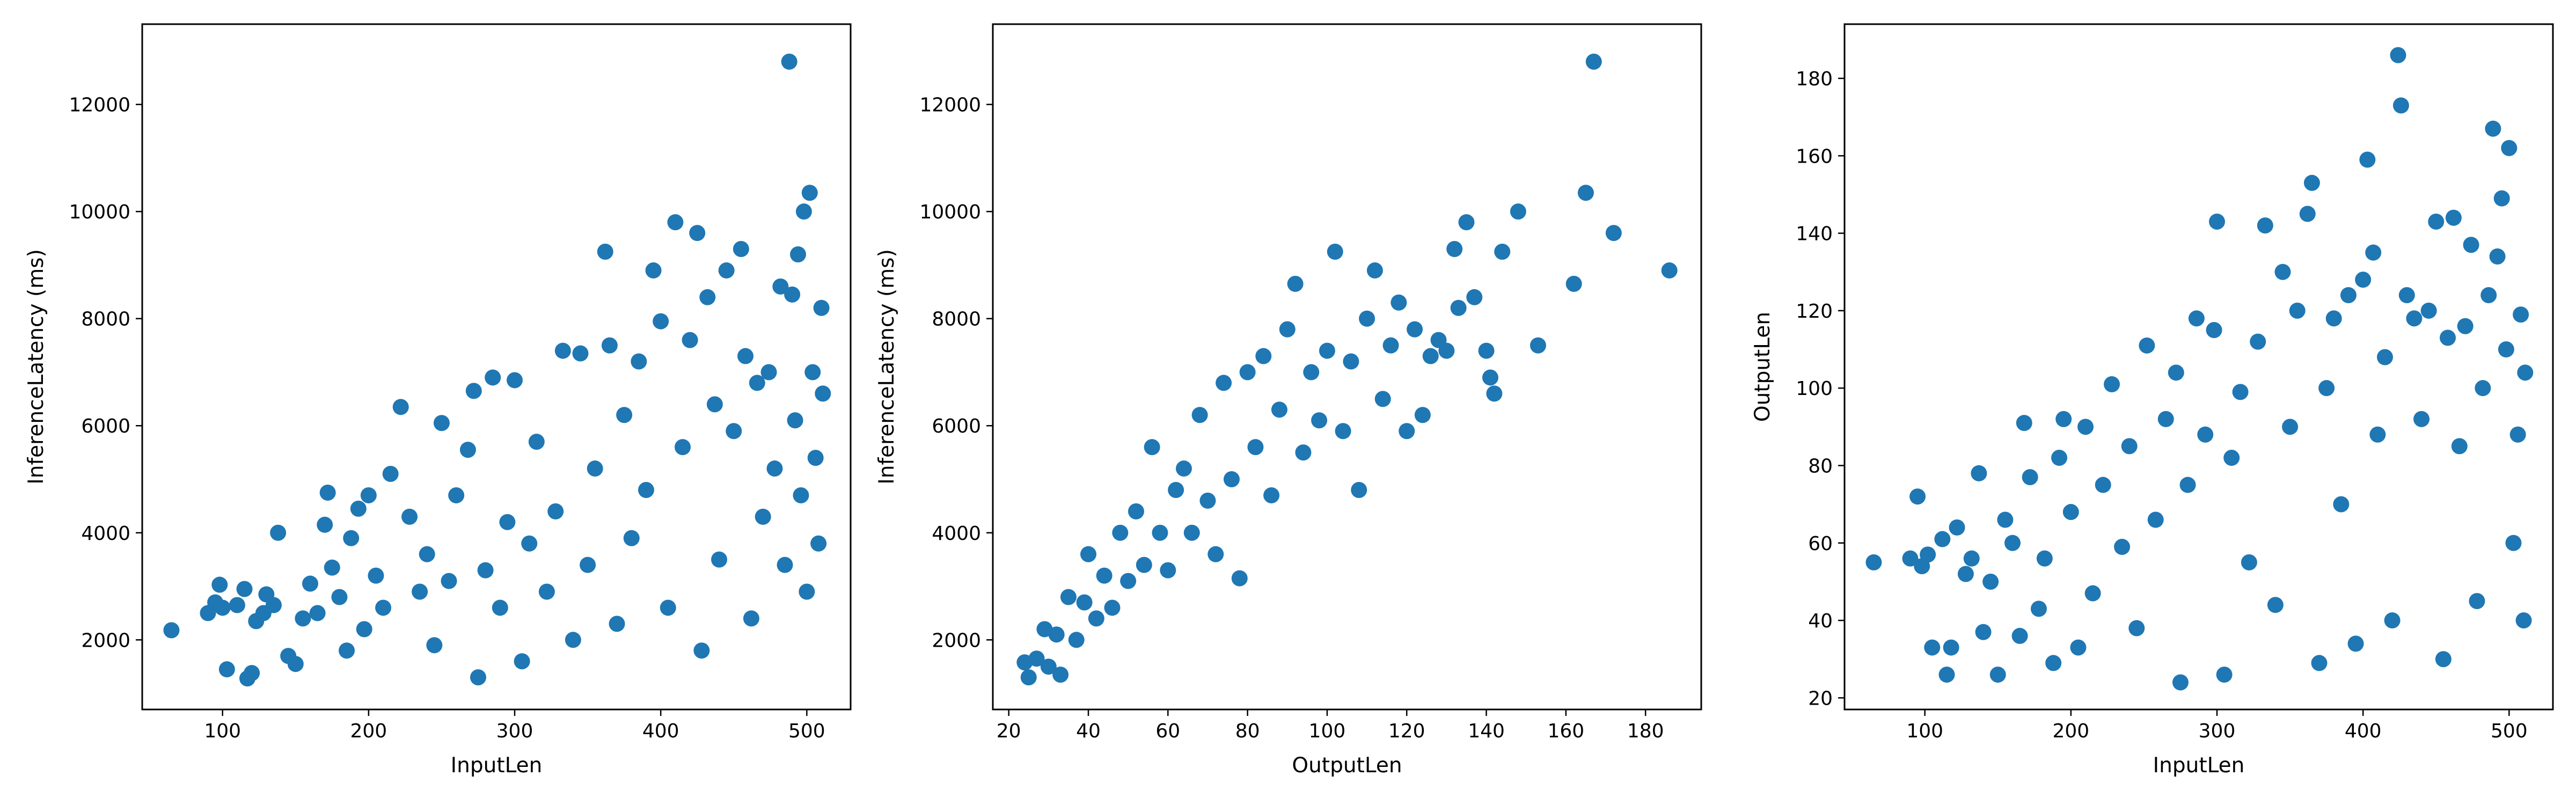 The width and height of the screenshot is (2576, 805). I want to click on y-tick-label: 80, so click(1820, 466).